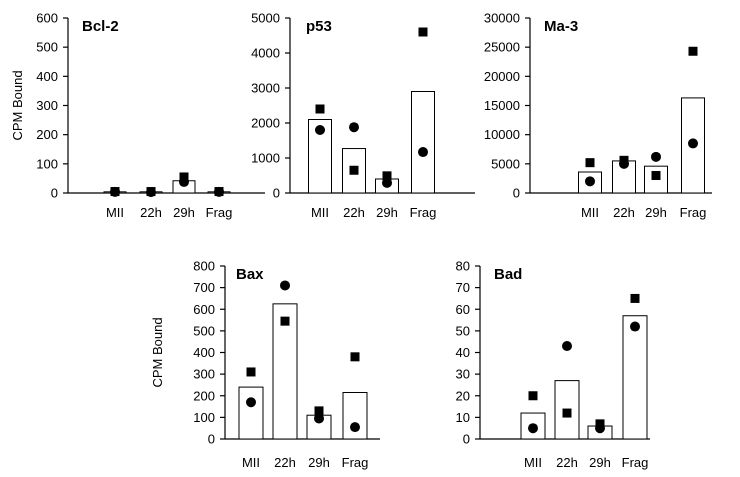 The width and height of the screenshot is (740, 477). What do you see at coordinates (250, 274) in the screenshot?
I see `panel-title: Bax` at bounding box center [250, 274].